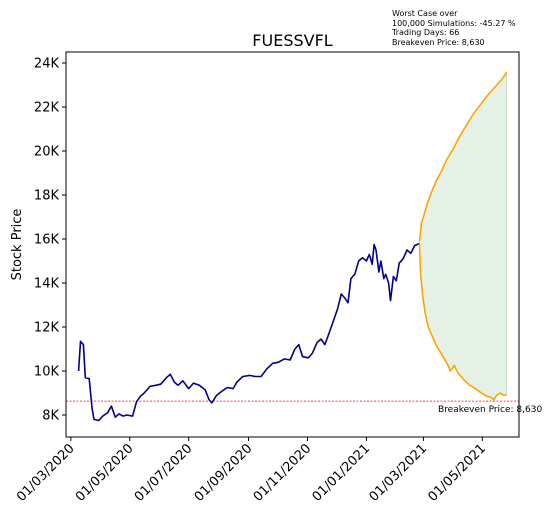 This screenshot has height=524, width=560. What do you see at coordinates (490, 410) in the screenshot?
I see `breakeven-label: Breakeven Price: 8,630` at bounding box center [490, 410].